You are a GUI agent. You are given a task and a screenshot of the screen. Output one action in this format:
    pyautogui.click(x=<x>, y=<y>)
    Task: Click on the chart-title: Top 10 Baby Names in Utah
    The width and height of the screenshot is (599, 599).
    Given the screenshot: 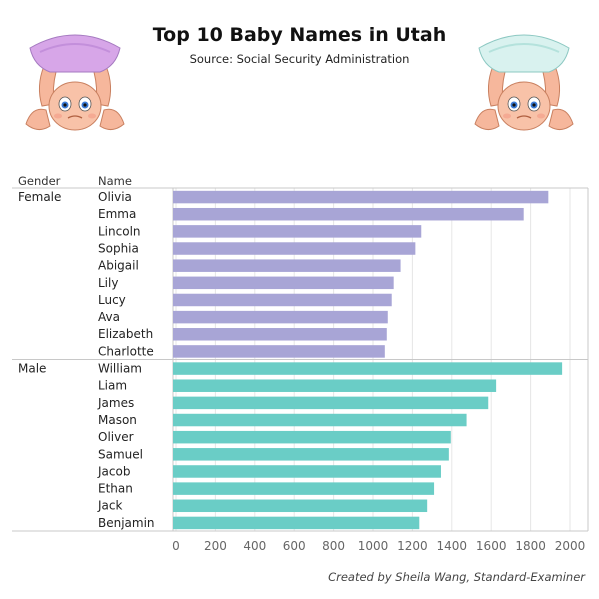 What is the action you would take?
    pyautogui.click(x=299, y=35)
    